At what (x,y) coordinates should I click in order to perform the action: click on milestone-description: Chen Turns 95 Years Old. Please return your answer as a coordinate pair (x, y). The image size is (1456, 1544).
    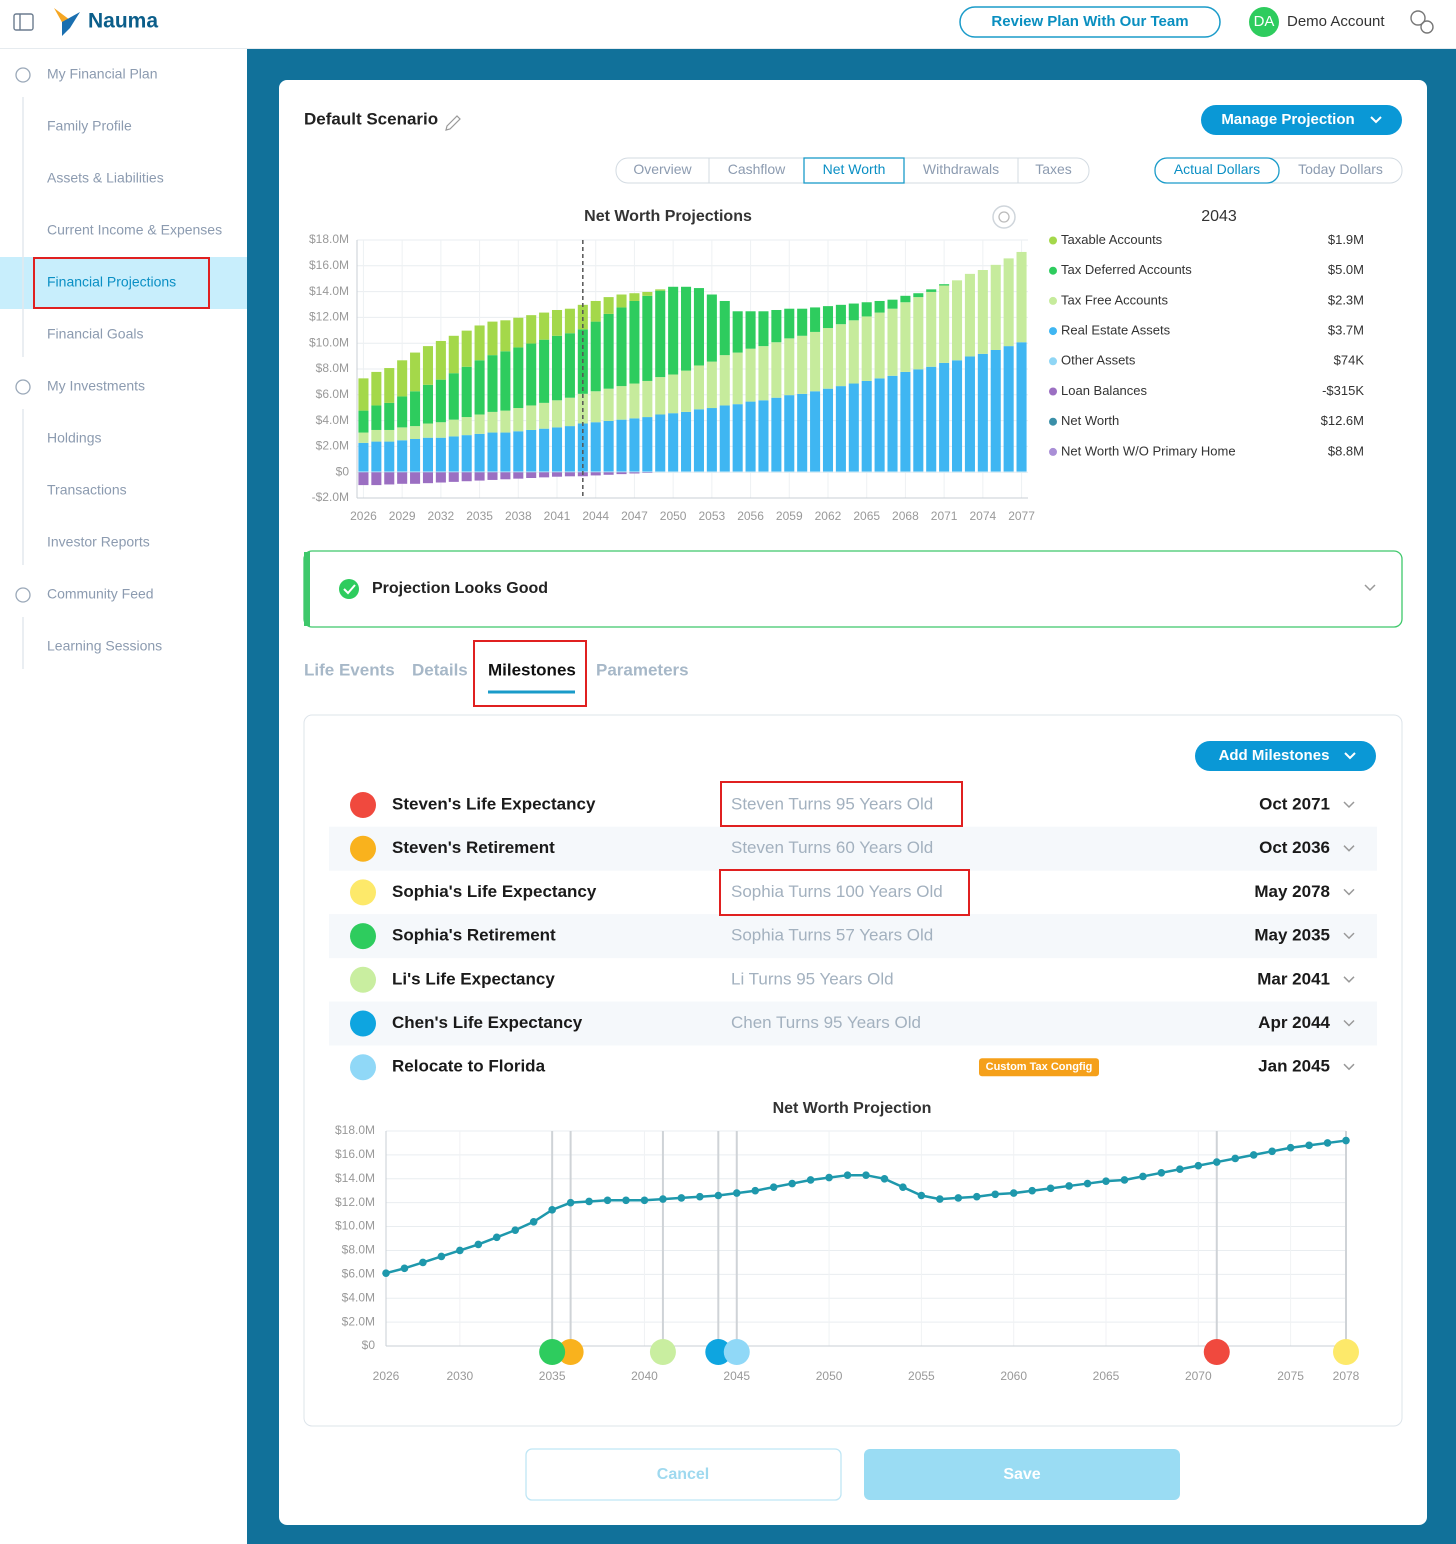
    Looking at the image, I should click on (826, 1022).